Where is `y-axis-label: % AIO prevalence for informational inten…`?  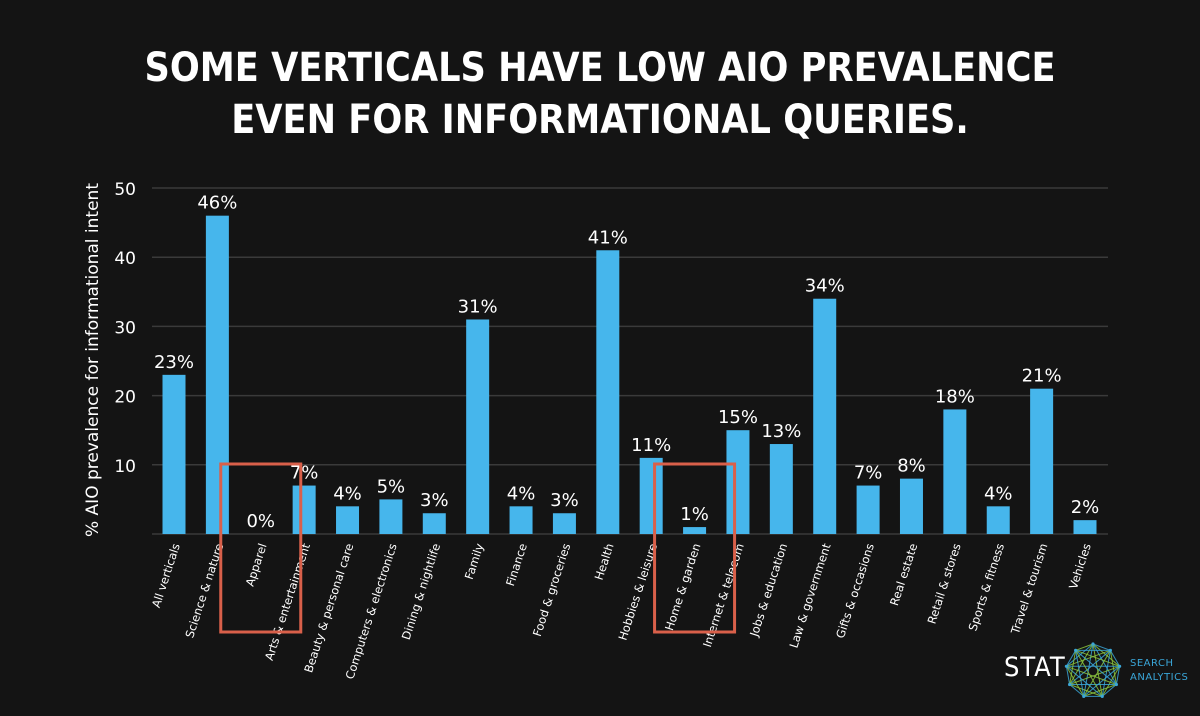 y-axis-label: % AIO prevalence for informational inten… is located at coordinates (93, 360).